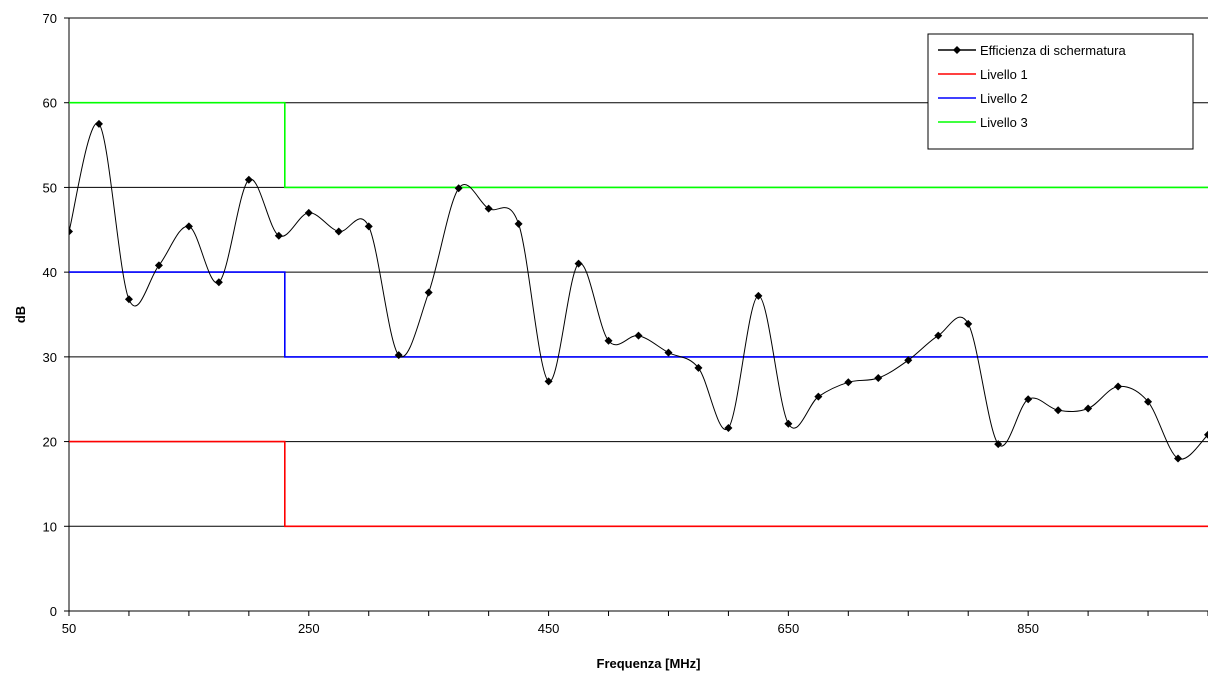 Image resolution: width=1208 pixels, height=679 pixels. I want to click on x-tick-label: 850, so click(1028, 628).